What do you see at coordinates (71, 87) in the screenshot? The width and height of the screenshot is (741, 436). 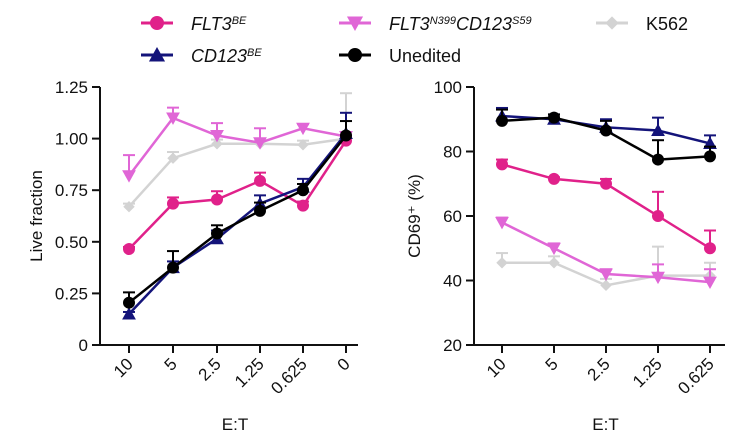 I see `y-tick-label: 1.25` at bounding box center [71, 87].